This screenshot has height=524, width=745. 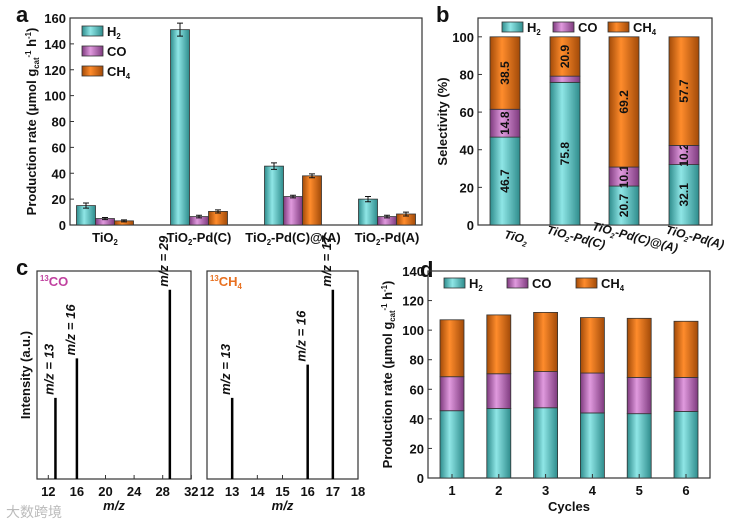 I want to click on x-tick-label: 13, so click(x=232, y=491).